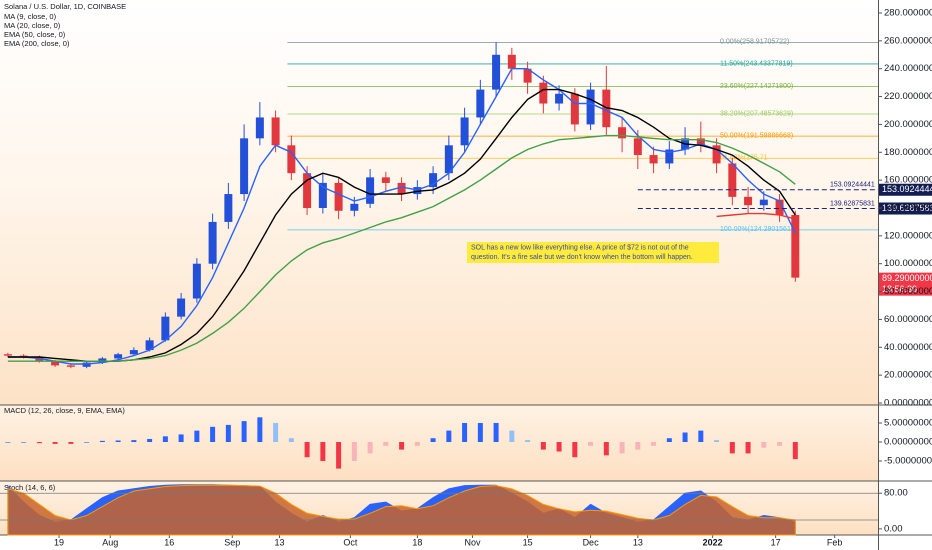  I want to click on x-tick-label: 13, so click(280, 542).